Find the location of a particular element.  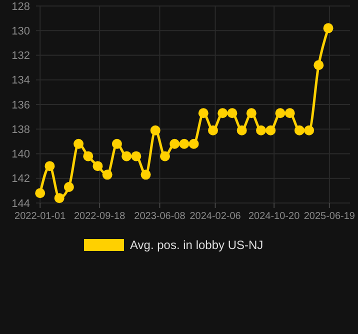

y-tick-label: 136 is located at coordinates (21, 105).